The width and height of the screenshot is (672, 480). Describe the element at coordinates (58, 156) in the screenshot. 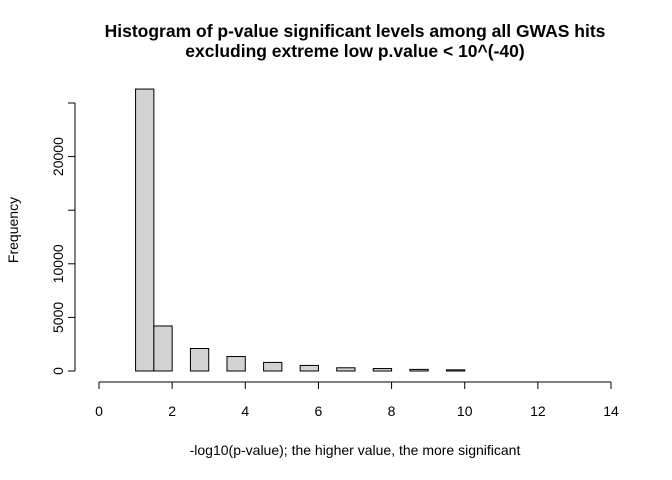

I see `y-tick-label: 20000` at that location.